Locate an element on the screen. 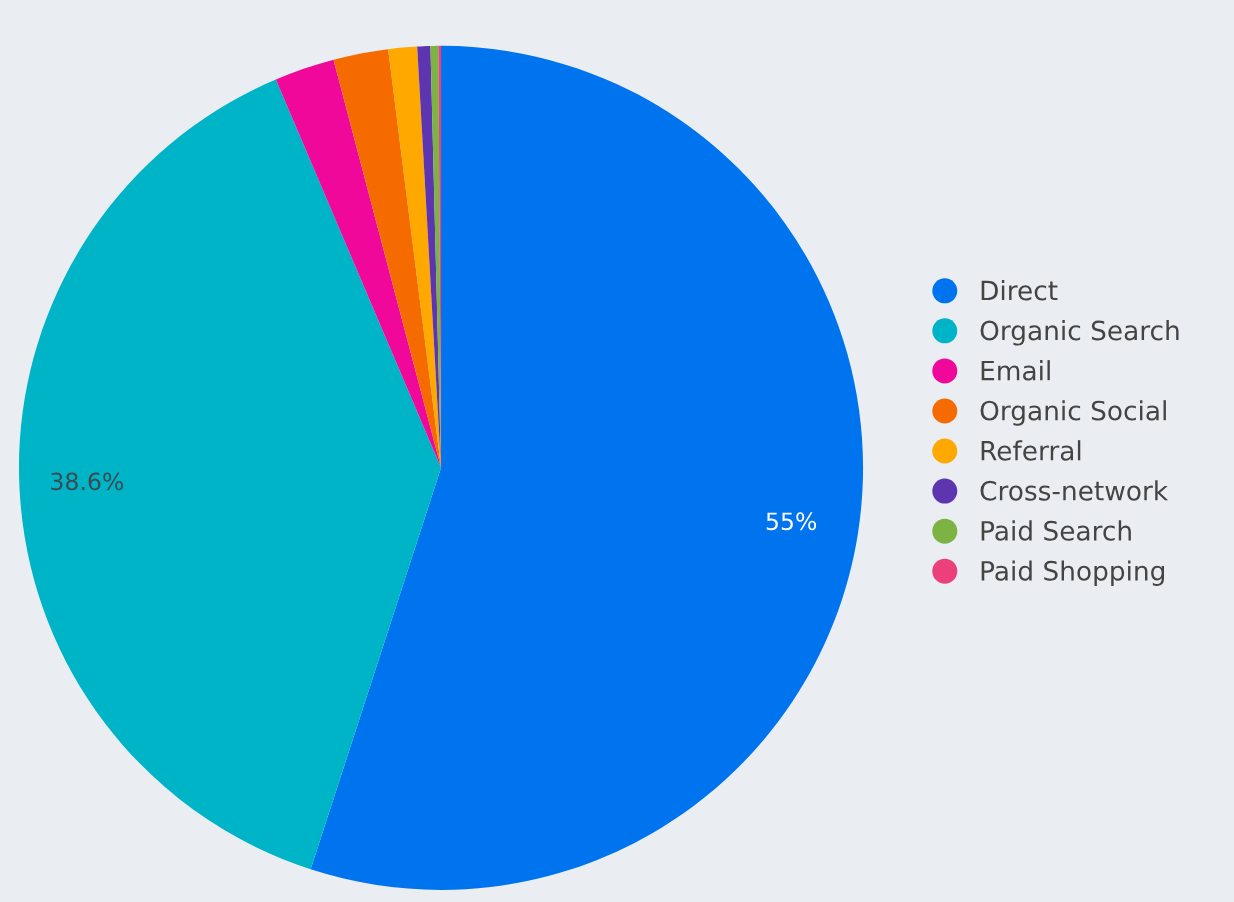 Image resolution: width=1234 pixels, height=902 pixels. legend-label: Referral is located at coordinates (1031, 450).